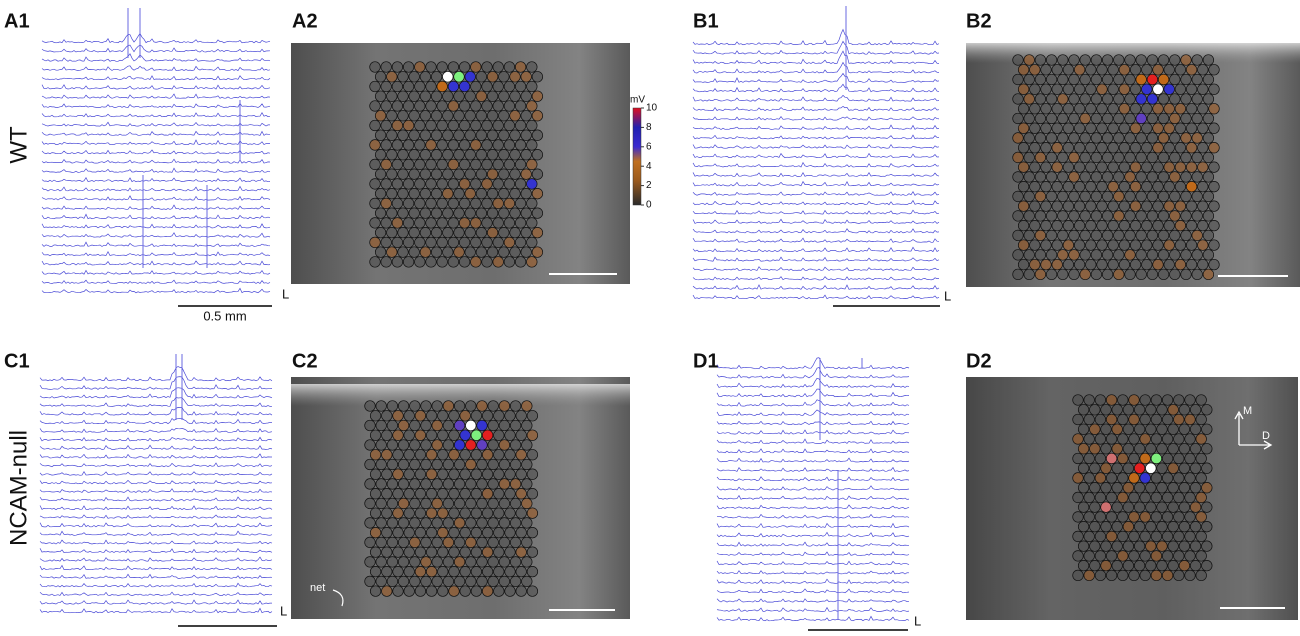 This screenshot has width=1300, height=636. Describe the element at coordinates (317, 588) in the screenshot. I see `annotation: net` at that location.